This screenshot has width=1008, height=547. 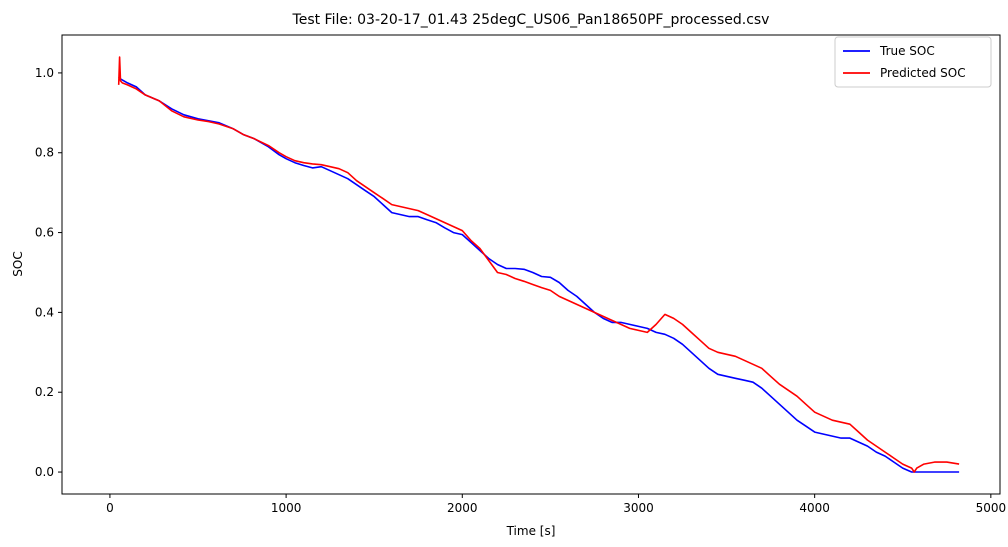 I want to click on legend-label-predicted-soc: Predicted SOC, so click(x=923, y=73).